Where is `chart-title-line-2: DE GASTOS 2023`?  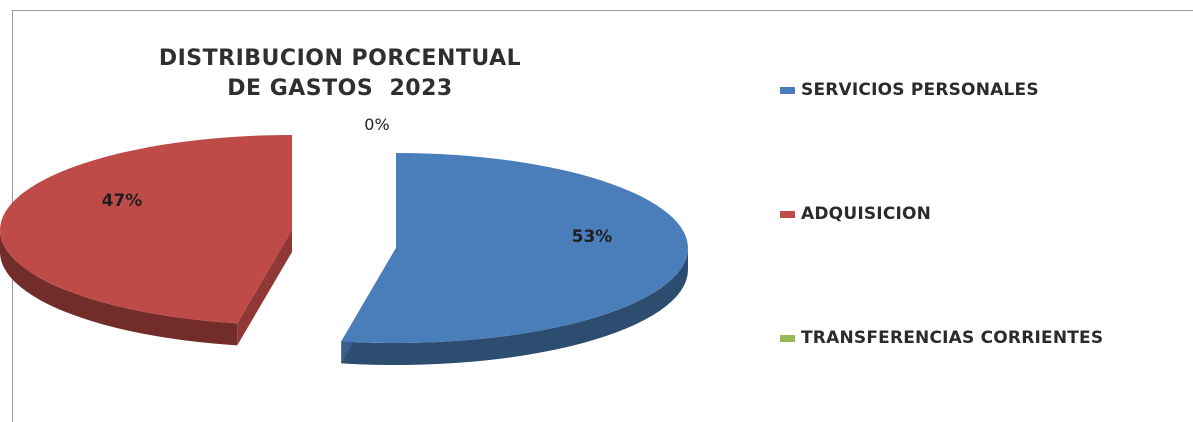 chart-title-line-2: DE GASTOS 2023 is located at coordinates (340, 88).